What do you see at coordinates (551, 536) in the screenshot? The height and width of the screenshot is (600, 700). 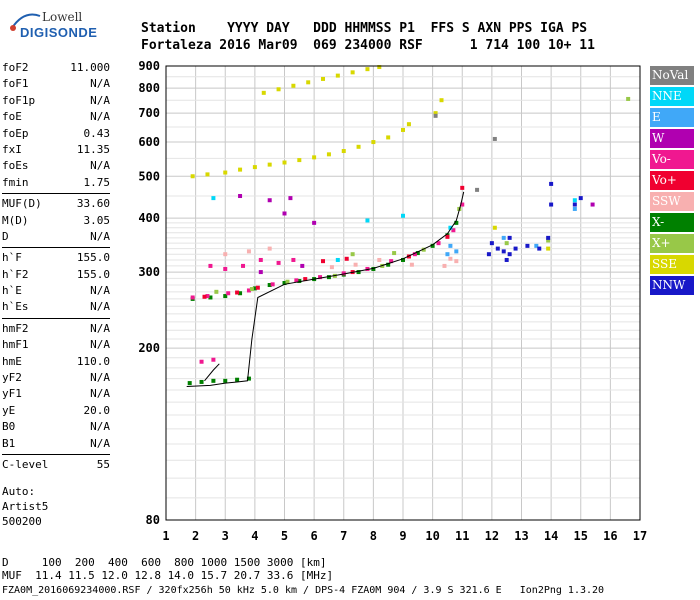 I see `x-tick-label: 14` at bounding box center [551, 536].